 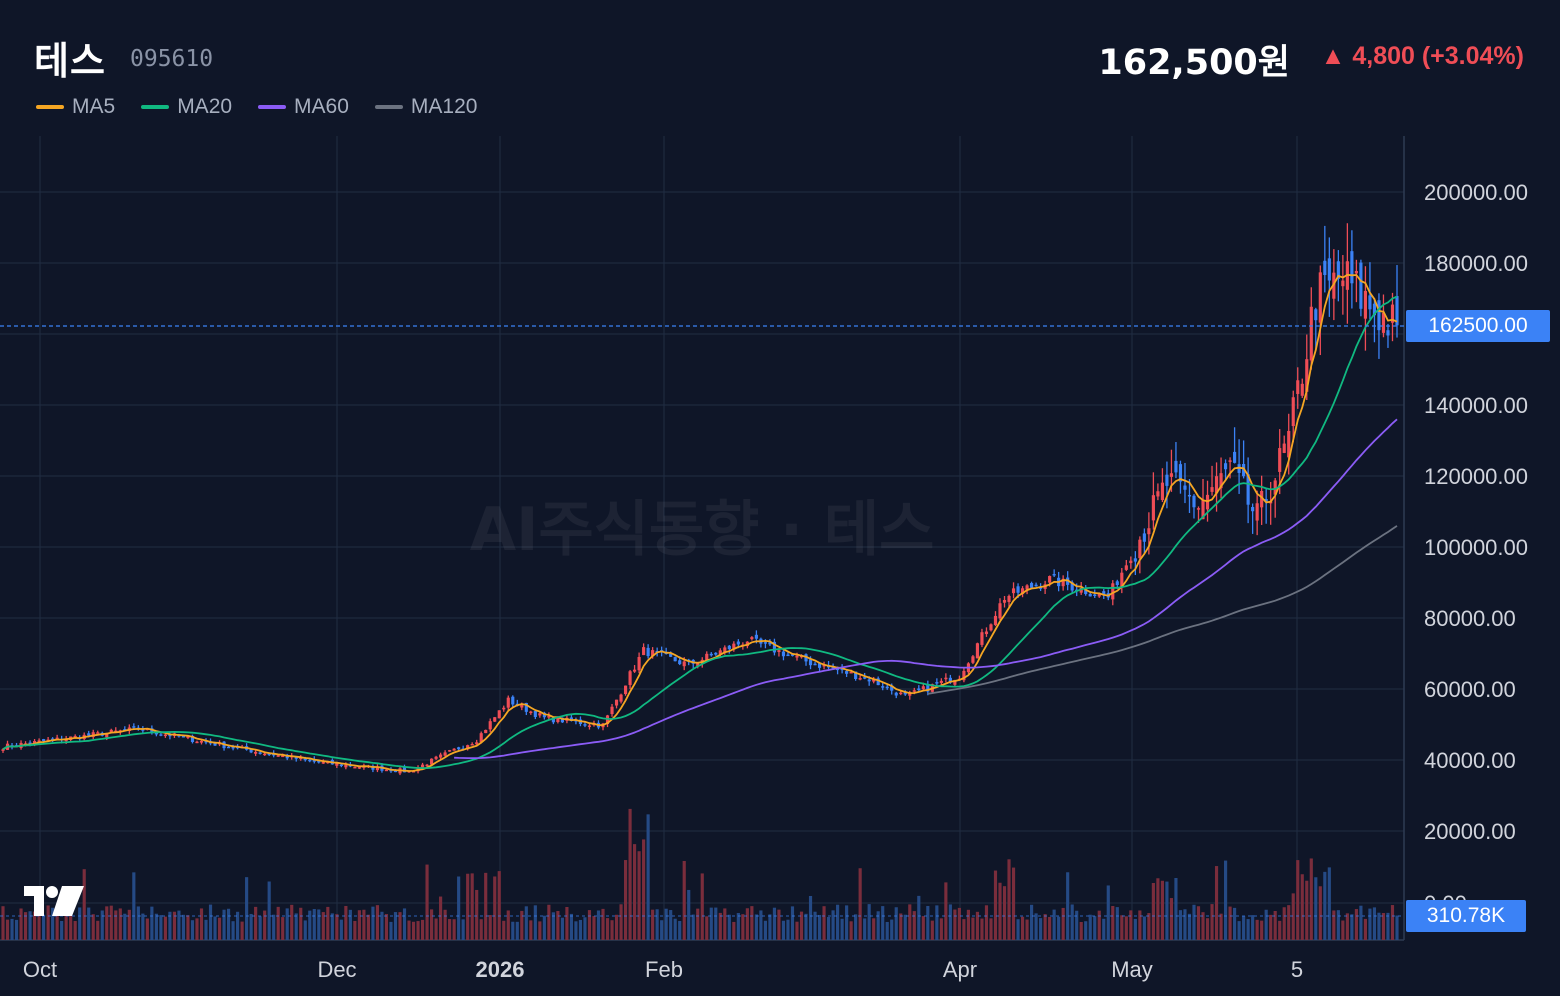 What do you see at coordinates (336, 969) in the screenshot?
I see `x-tick-label: Dec` at bounding box center [336, 969].